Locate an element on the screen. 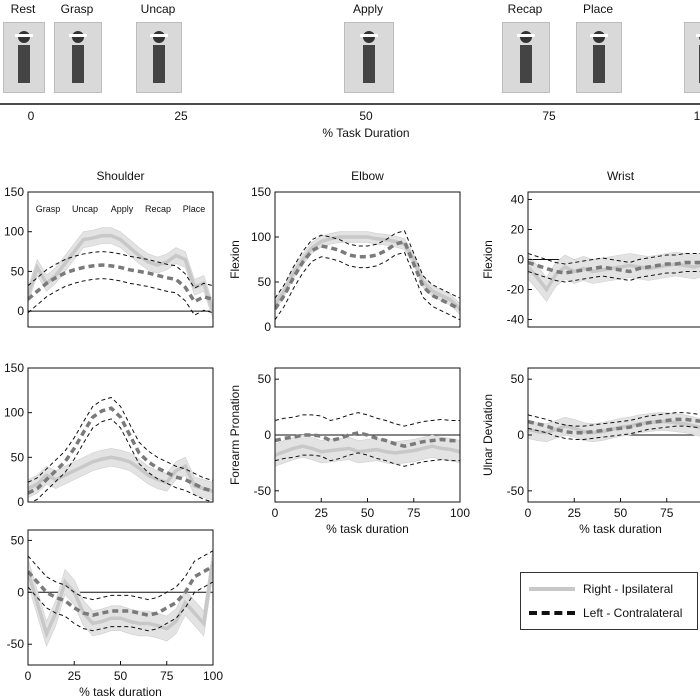  panel-title: Shoulder is located at coordinates (120, 176).